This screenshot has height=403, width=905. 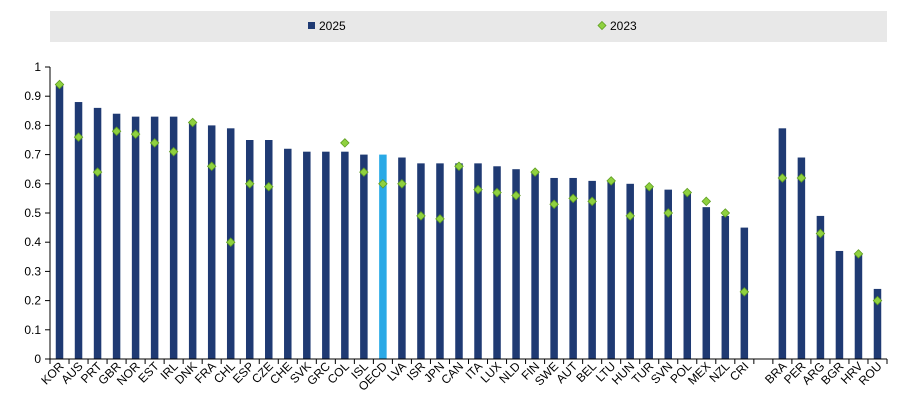 I want to click on marker-kor, so click(x=59, y=84).